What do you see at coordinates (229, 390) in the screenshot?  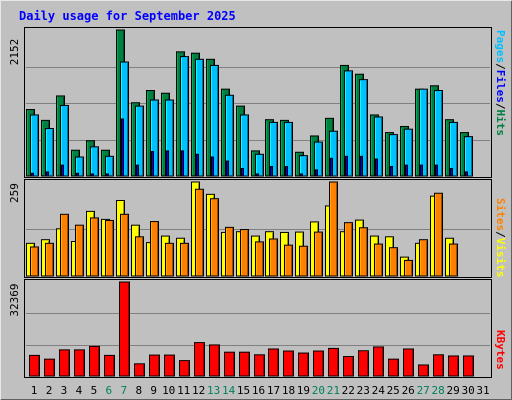 I see `x-day-label: 14` at bounding box center [229, 390].